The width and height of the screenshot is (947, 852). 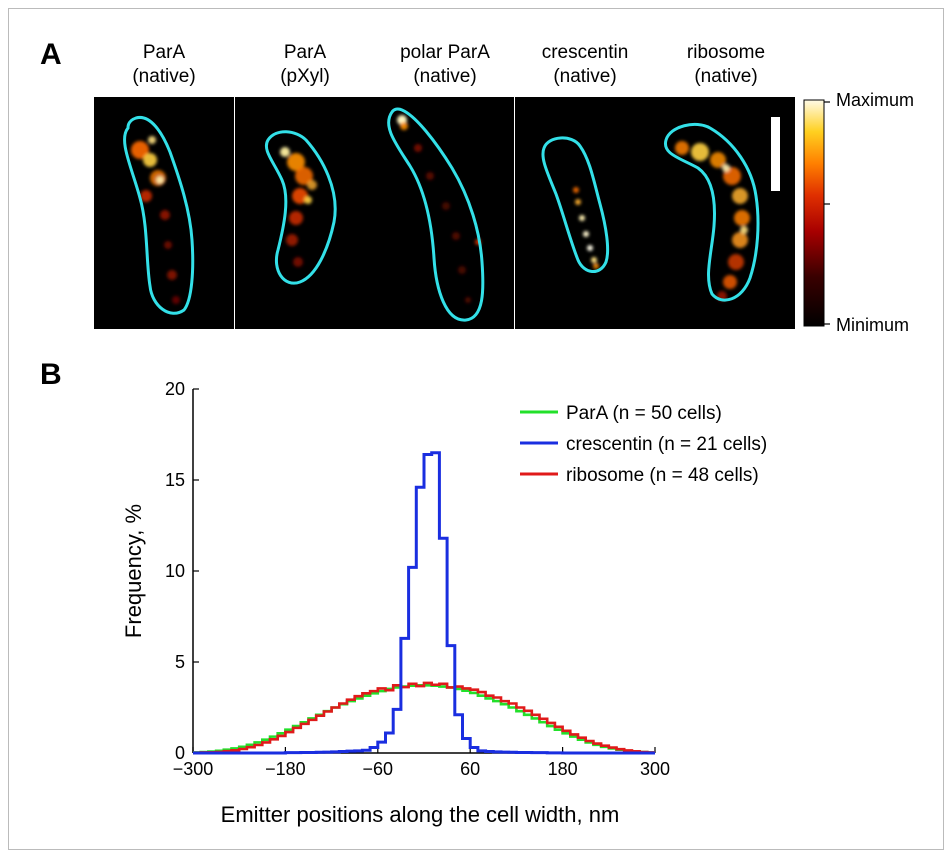 What do you see at coordinates (875, 100) in the screenshot?
I see `colorbar-max-label: Maximum` at bounding box center [875, 100].